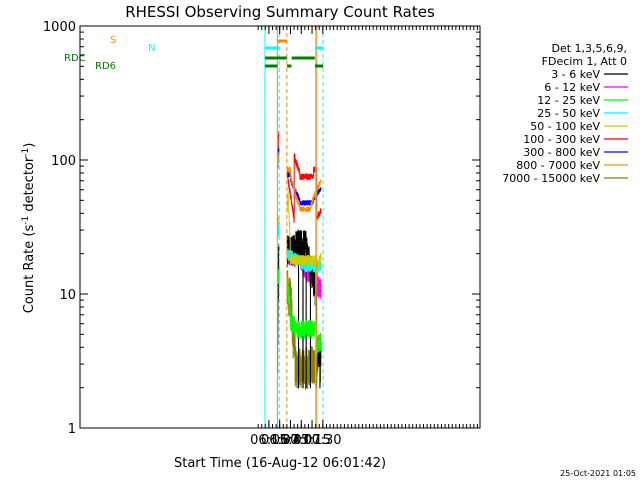 Image resolution: width=640 pixels, height=480 pixels. I want to click on y-tick-label-3: 1000, so click(59, 27).